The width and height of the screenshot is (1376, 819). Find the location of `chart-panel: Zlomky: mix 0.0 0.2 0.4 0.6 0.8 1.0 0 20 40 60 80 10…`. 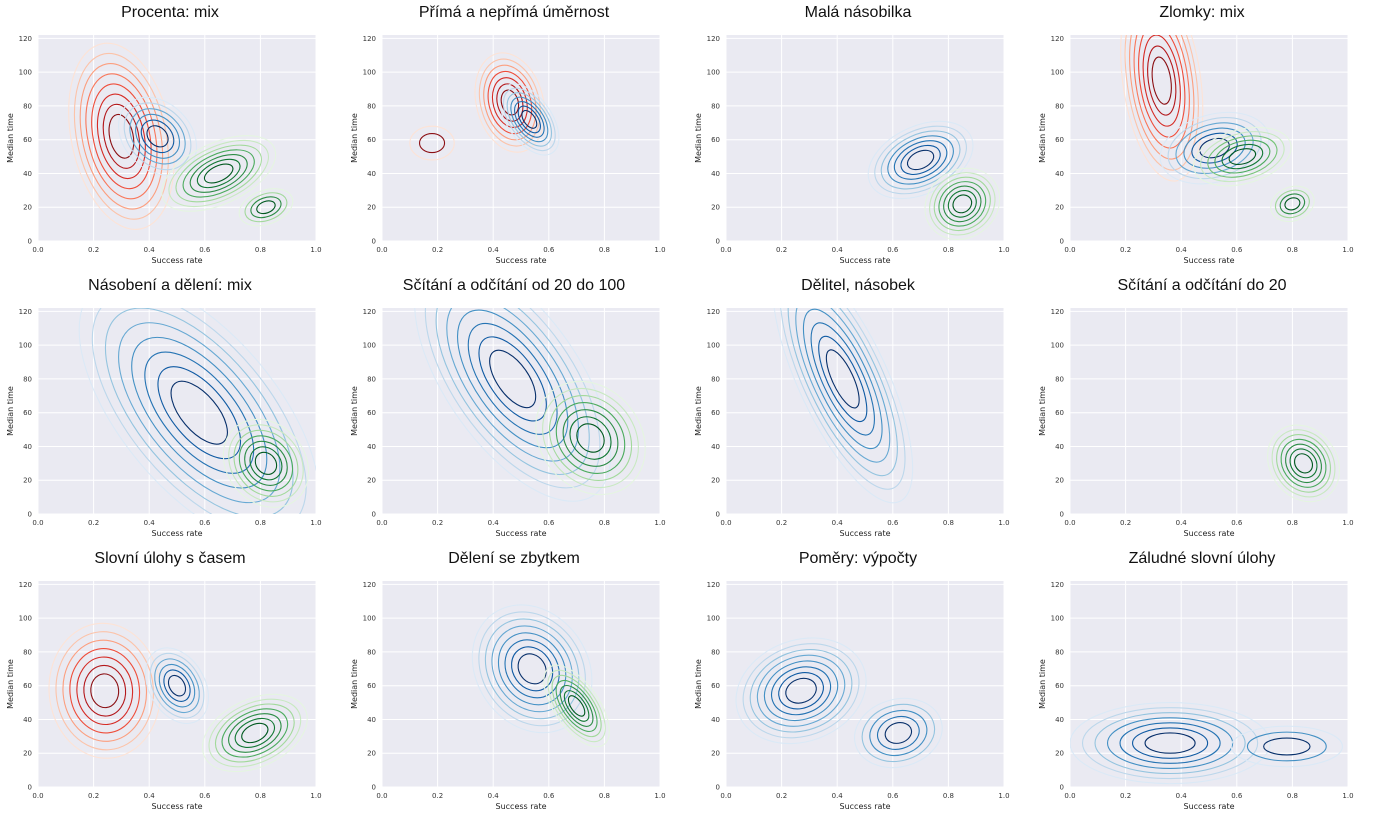

chart-panel: Zlomky: mix 0.0 0.2 0.4 0.6 0.8 1.0 0 20 40 60 80 10… is located at coordinates (1204, 136).